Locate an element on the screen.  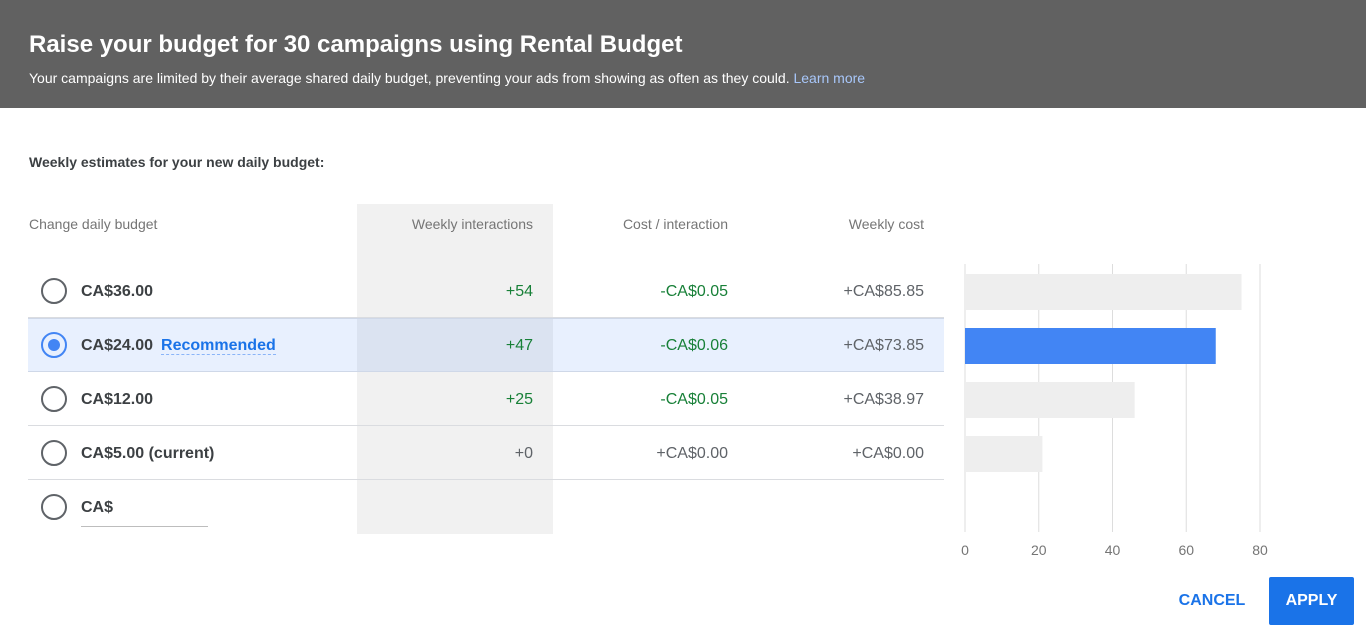
weekly-interactions: +47 is located at coordinates (519, 345).